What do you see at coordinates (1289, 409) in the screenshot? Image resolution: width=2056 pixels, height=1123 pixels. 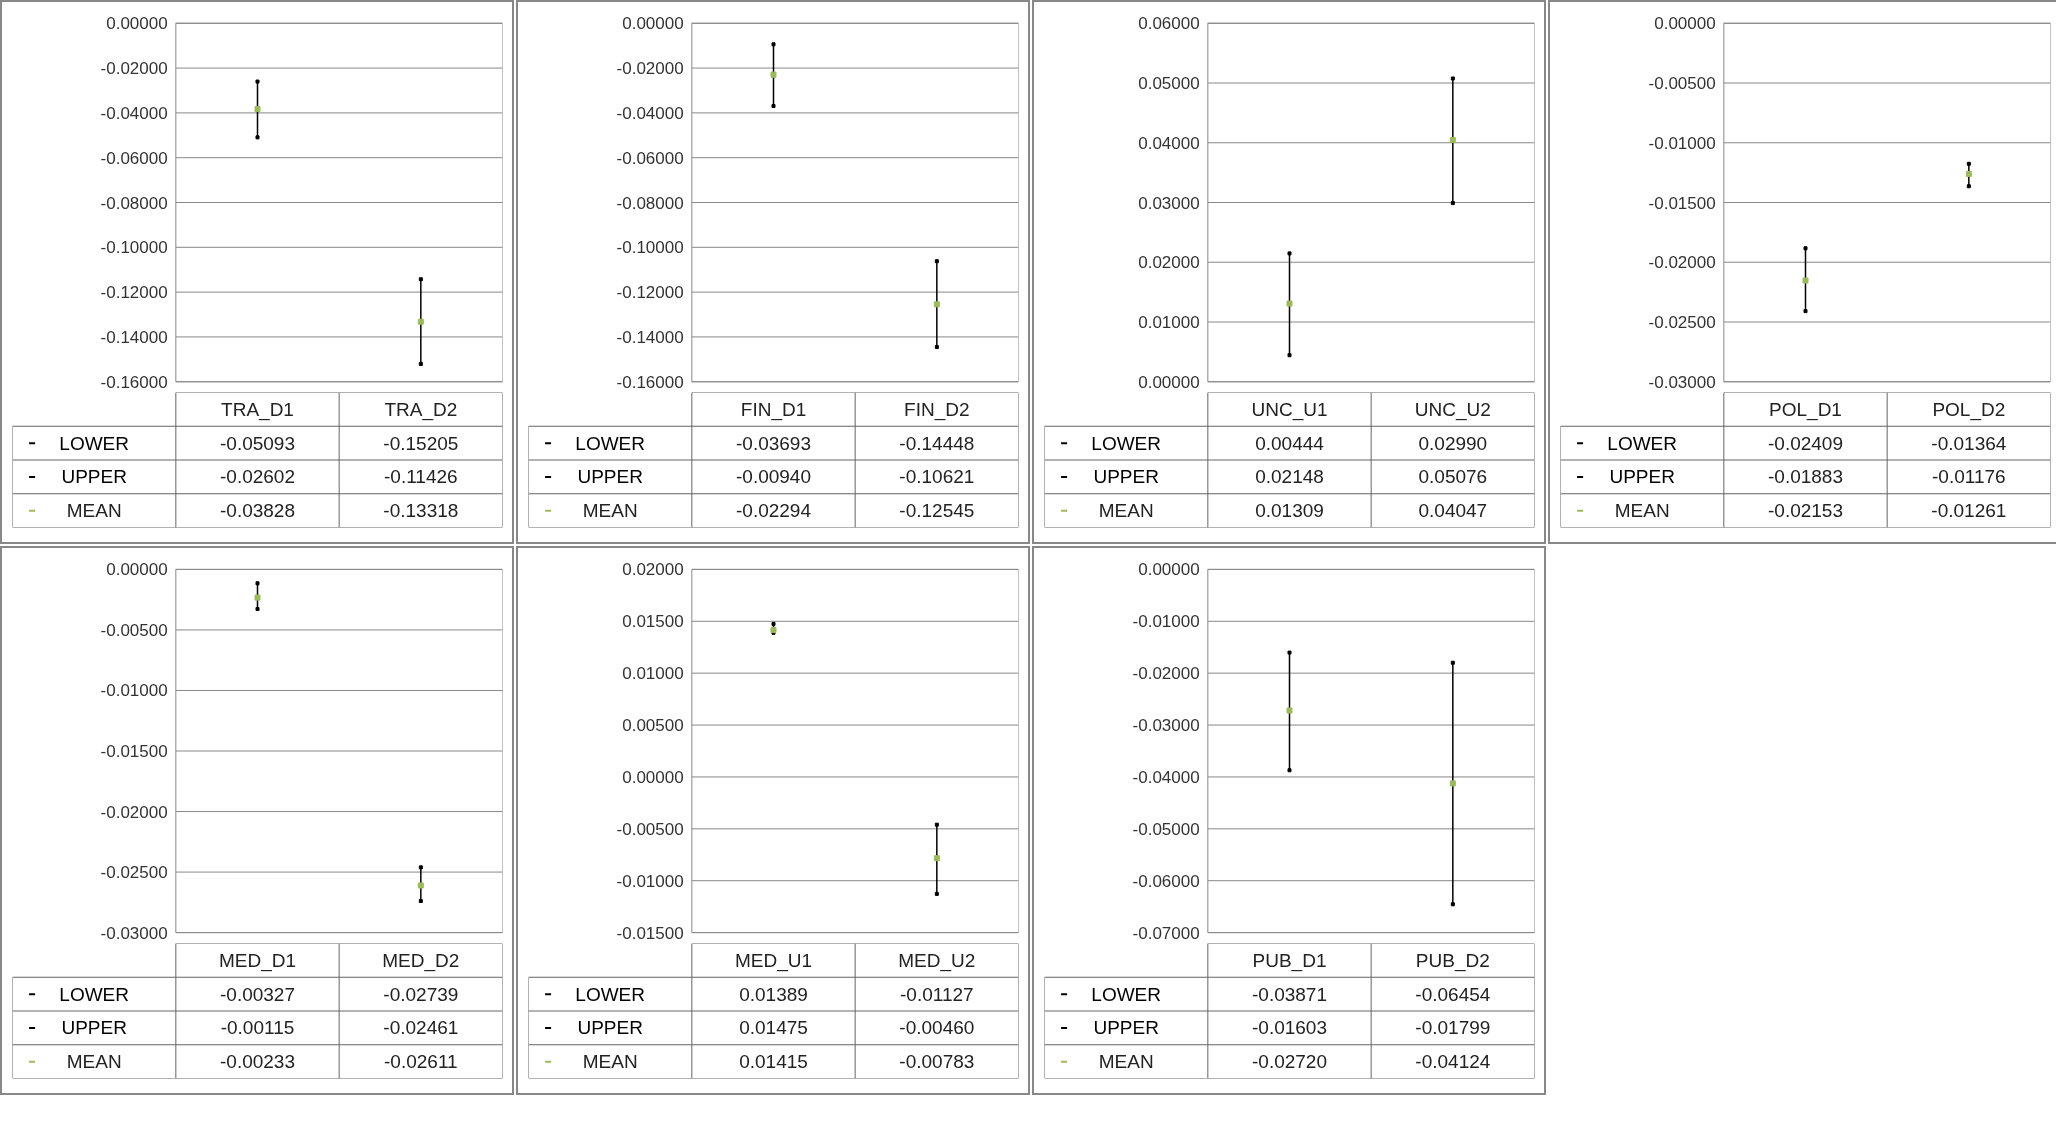 I see `category-label: UNC_U1` at bounding box center [1289, 409].